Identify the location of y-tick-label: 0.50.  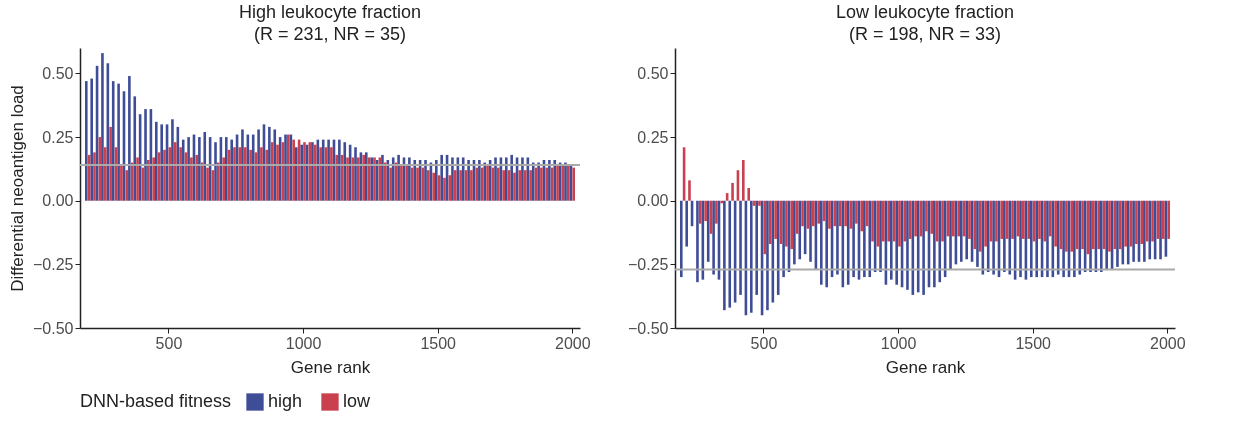
(58, 73).